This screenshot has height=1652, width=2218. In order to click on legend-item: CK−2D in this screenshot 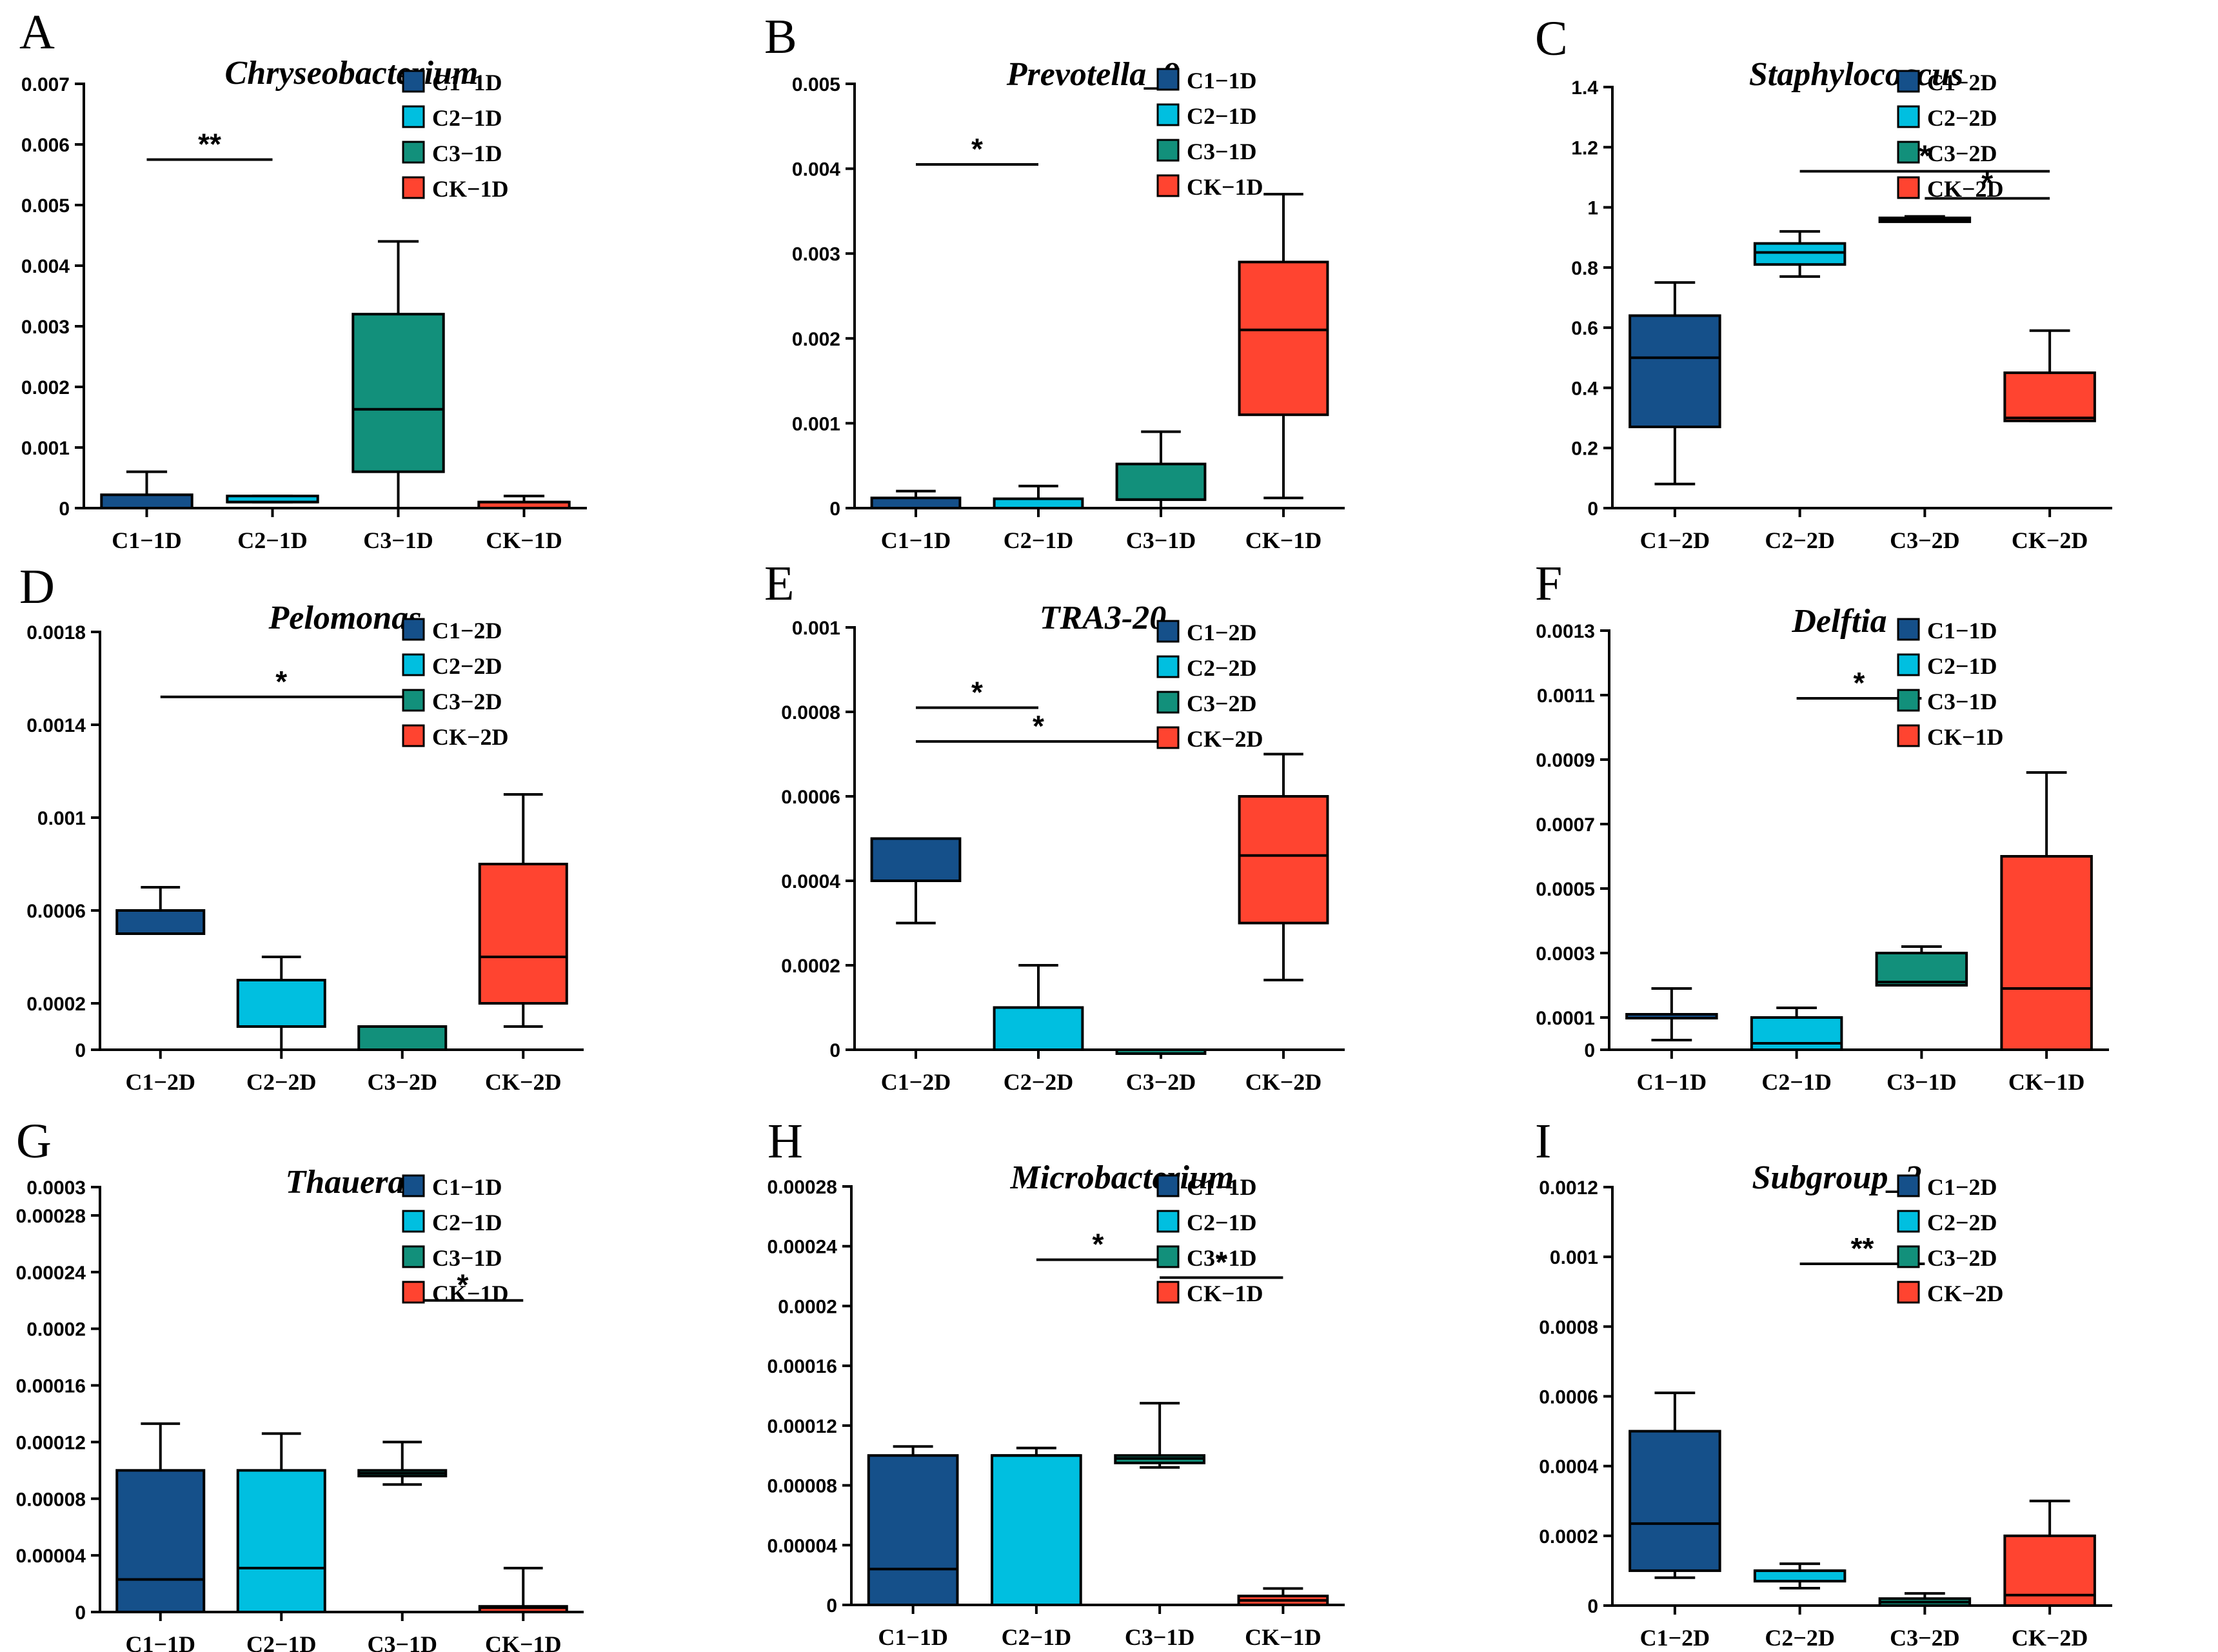, I will do `click(455, 737)`.